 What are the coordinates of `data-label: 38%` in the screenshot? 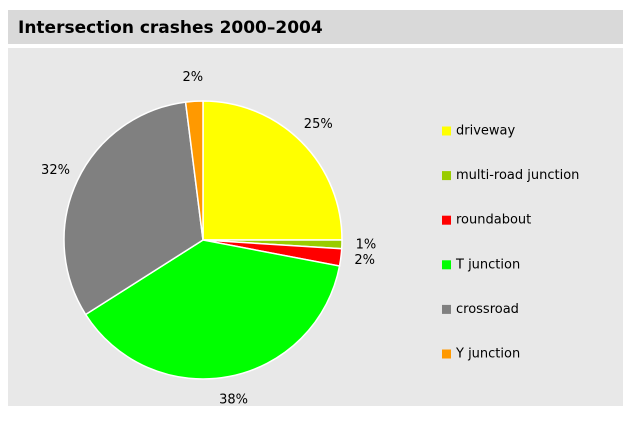 It's located at (233, 400).